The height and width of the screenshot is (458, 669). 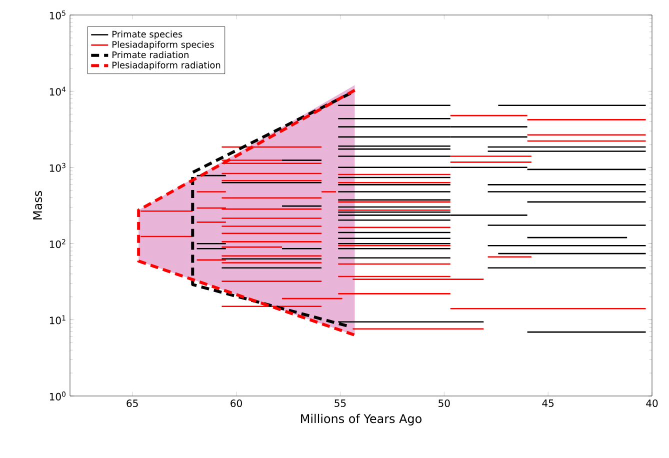 What do you see at coordinates (58, 243) in the screenshot?
I see `y-tick-label: 10$^{2}$` at bounding box center [58, 243].